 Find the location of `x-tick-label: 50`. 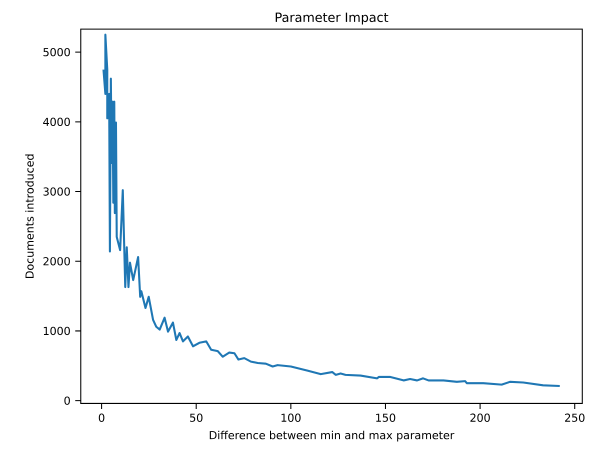

x-tick-label: 50 is located at coordinates (196, 418).